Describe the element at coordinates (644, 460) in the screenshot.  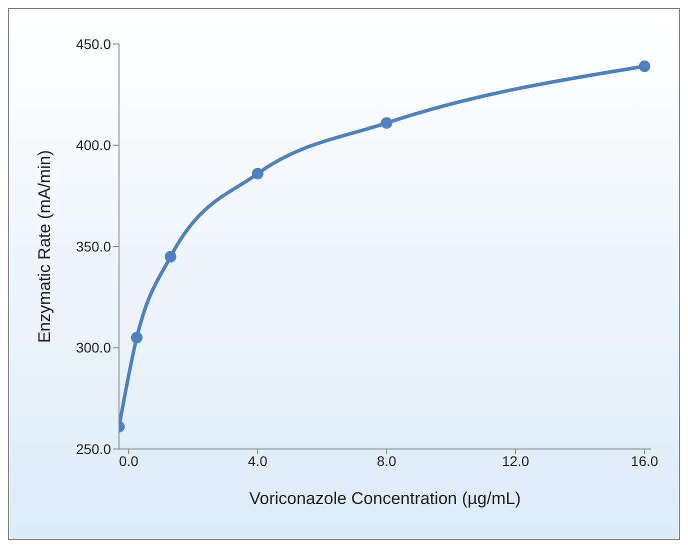
I see `x-tick-label: 16.0` at that location.